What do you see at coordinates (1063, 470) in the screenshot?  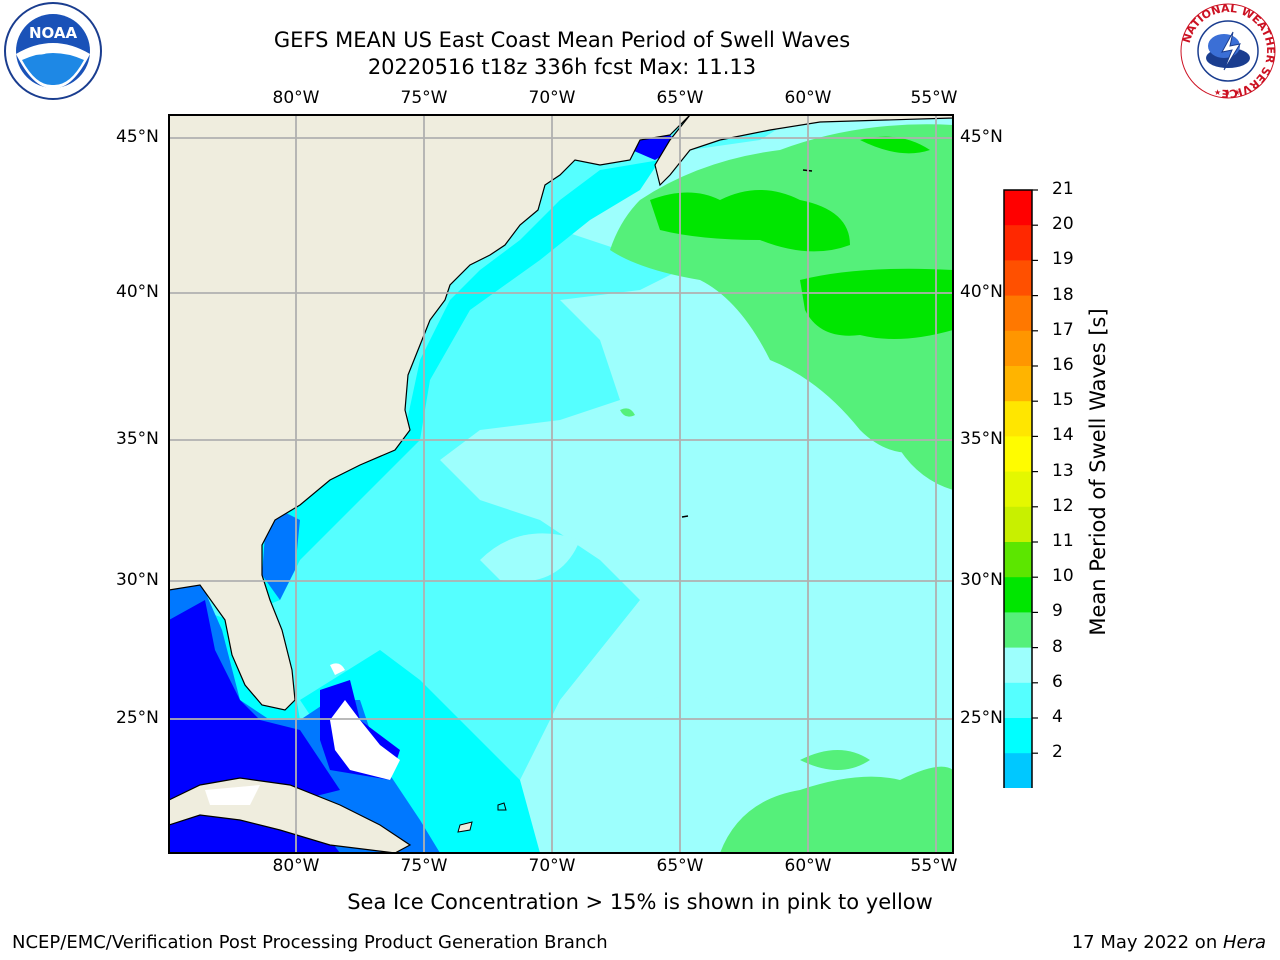 I see `colorbar-tick-label: 13` at bounding box center [1063, 470].